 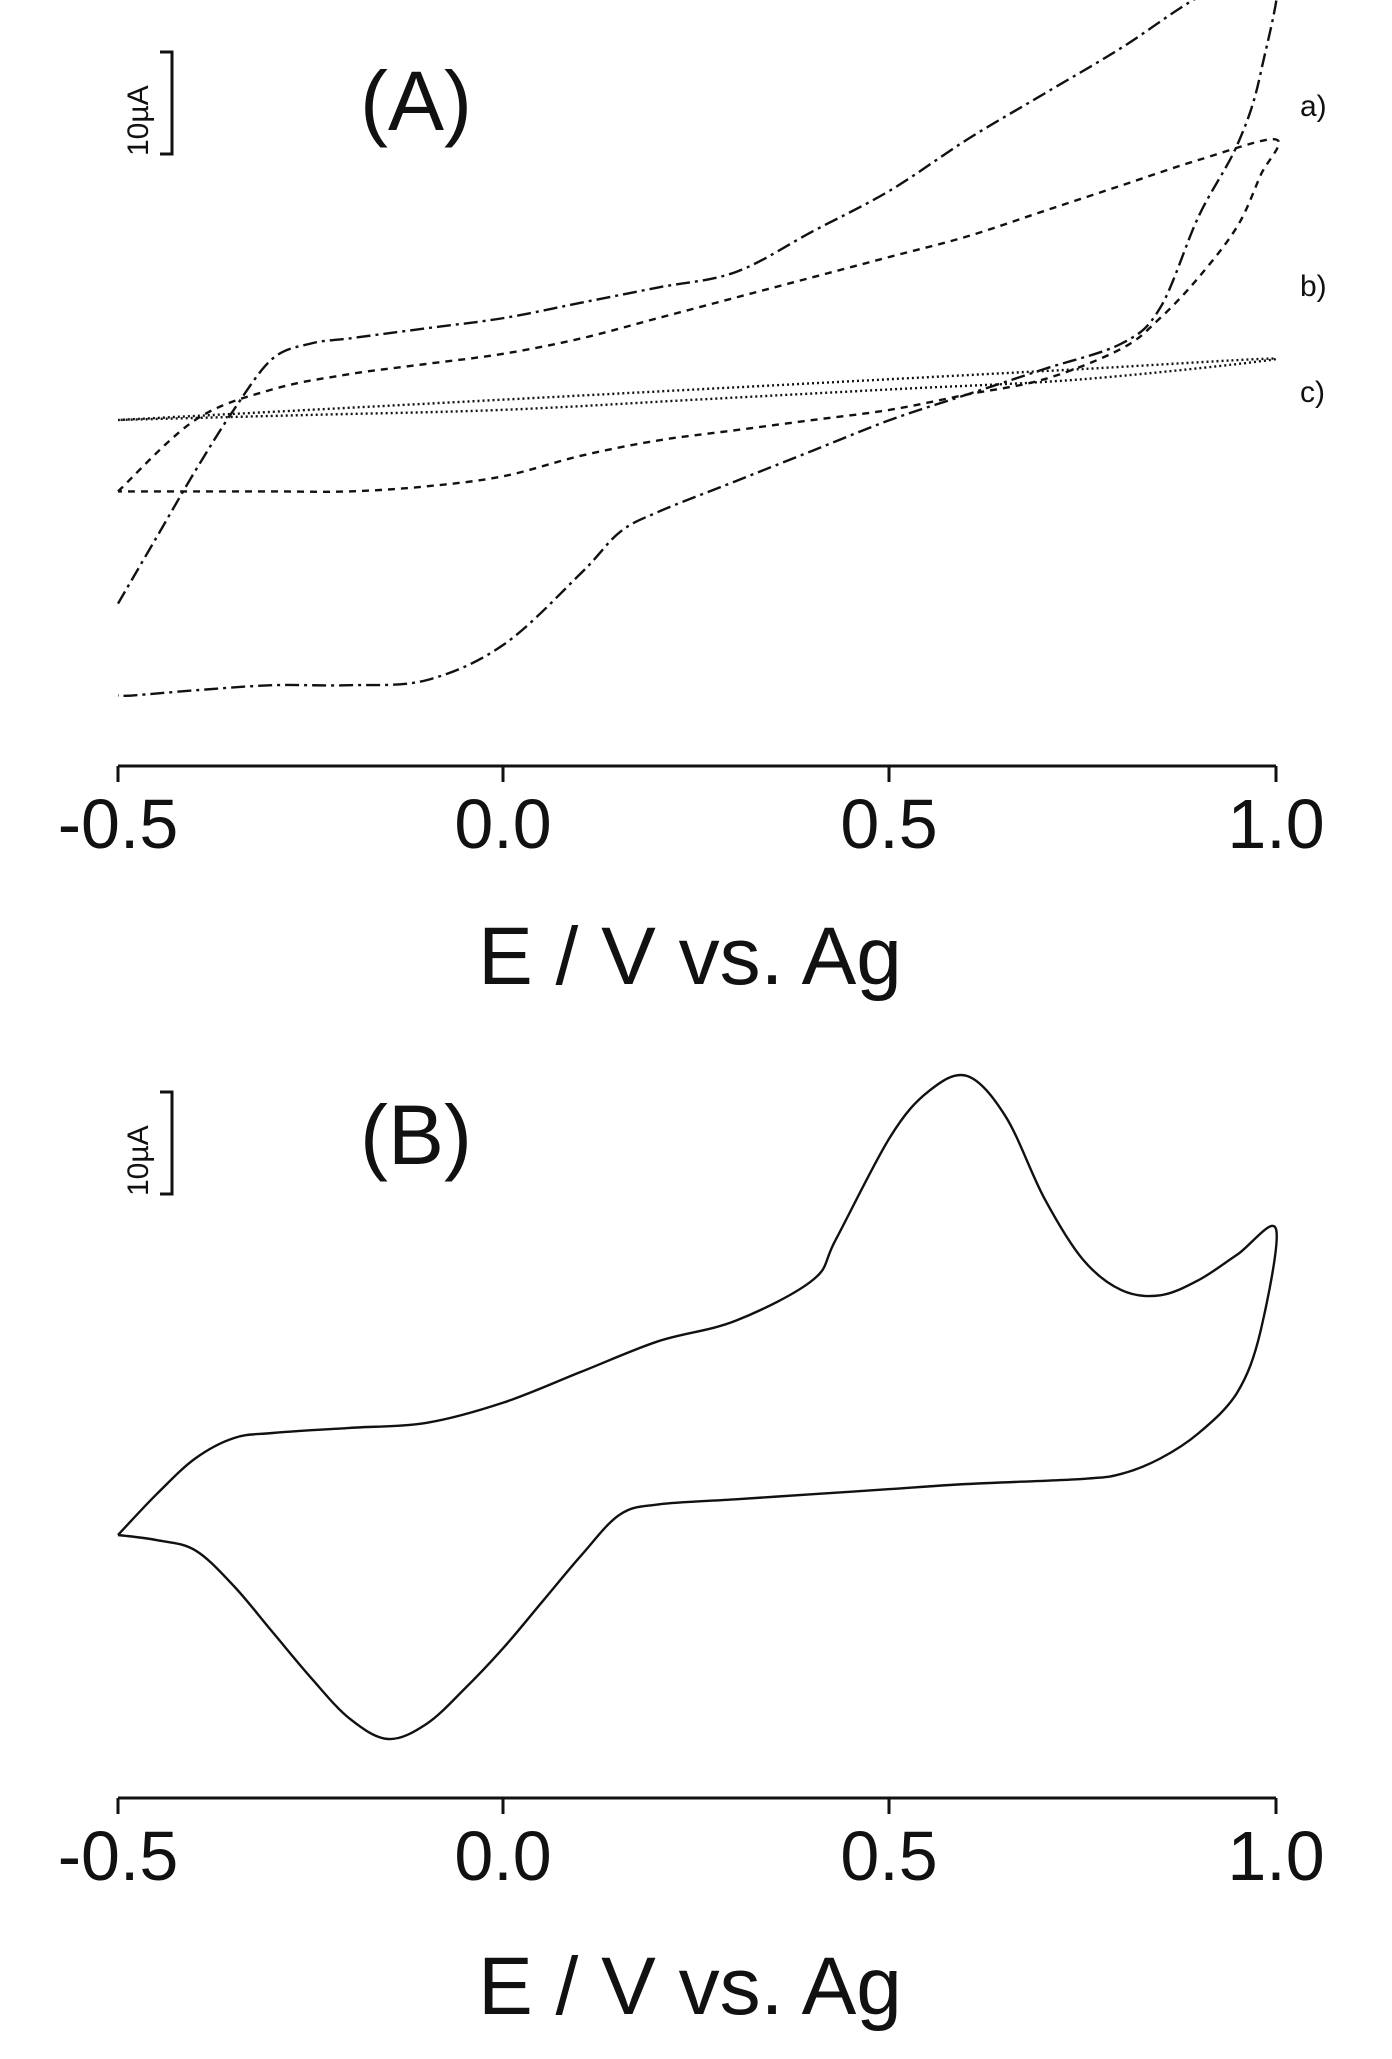 I want to click on cv-curve-b, so click(x=699, y=315).